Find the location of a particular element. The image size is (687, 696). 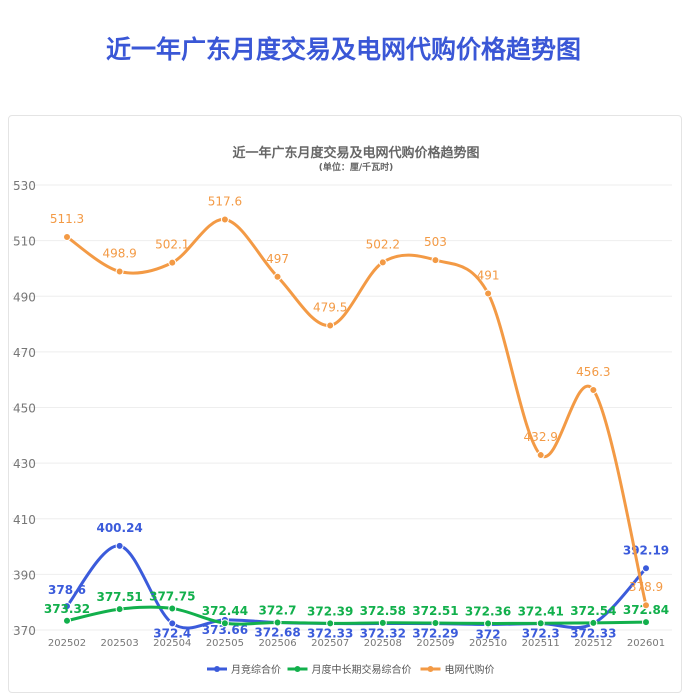

data-label: 372.84 is located at coordinates (646, 610).